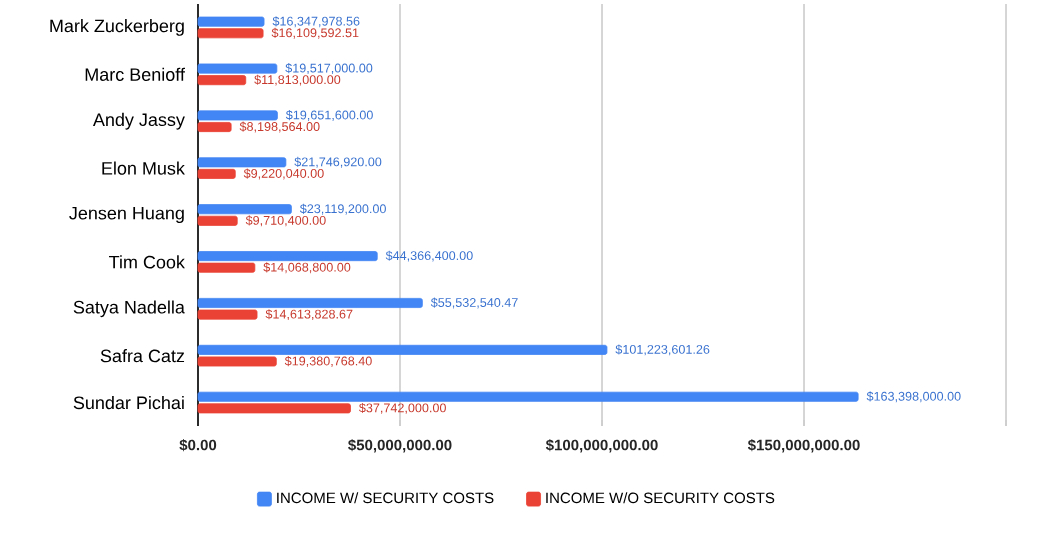 This screenshot has width=1040, height=544. What do you see at coordinates (117, 27) in the screenshot?
I see `y-tick-label: Mark Zuckerberg` at bounding box center [117, 27].